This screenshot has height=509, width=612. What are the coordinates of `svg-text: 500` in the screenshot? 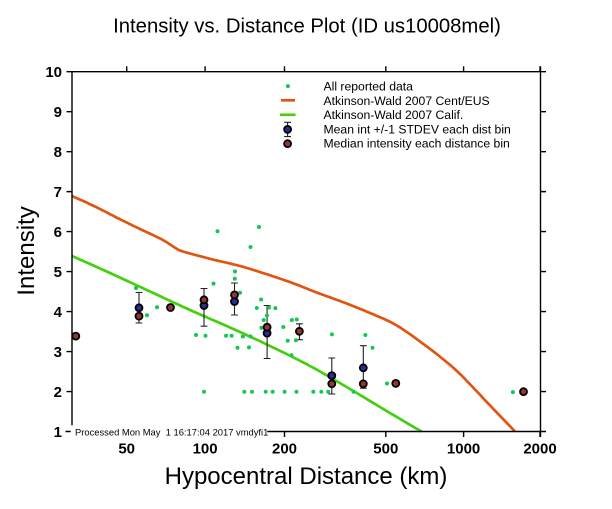 It's located at (385, 448).